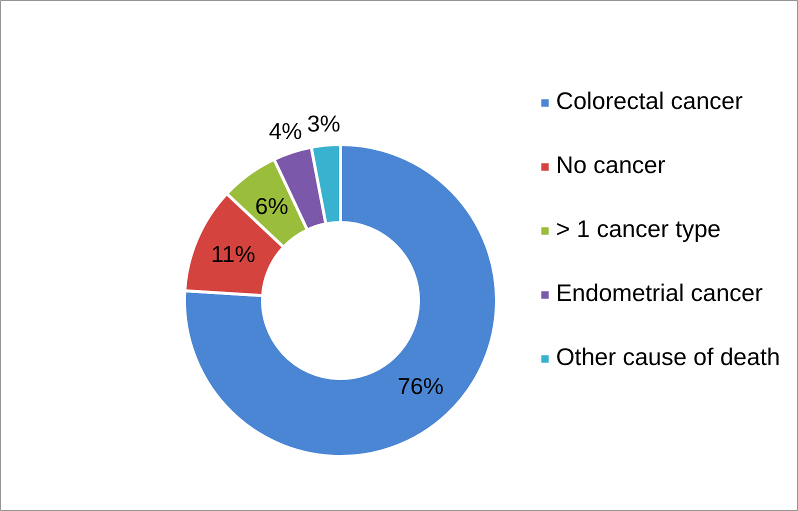 The width and height of the screenshot is (798, 511). What do you see at coordinates (638, 230) in the screenshot?
I see `legend-label: > 1 cancer type` at bounding box center [638, 230].